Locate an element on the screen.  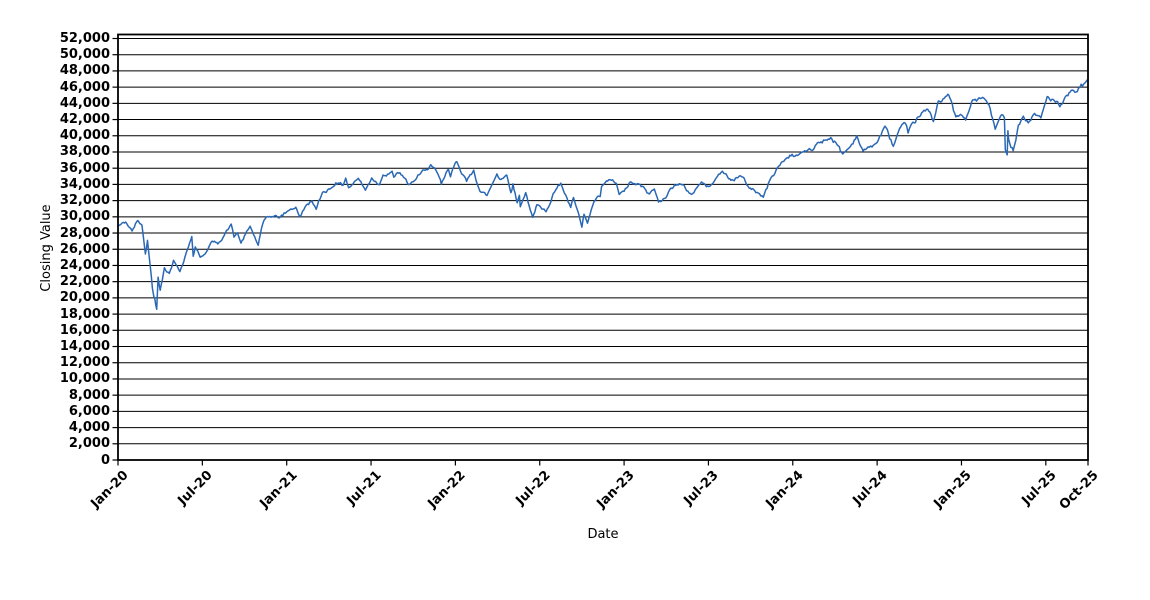
y-tick-label-16000: 16,000 is located at coordinates (84, 330).